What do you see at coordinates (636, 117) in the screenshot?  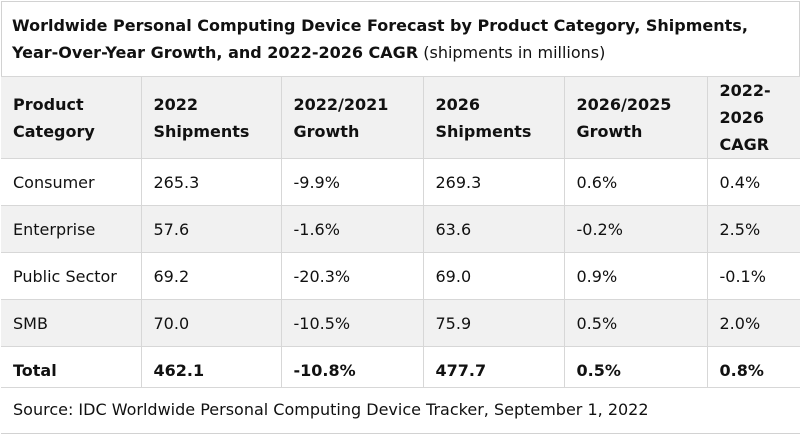 I see `header-2026-2025-growth: 2026/2025 Growth` at bounding box center [636, 117].